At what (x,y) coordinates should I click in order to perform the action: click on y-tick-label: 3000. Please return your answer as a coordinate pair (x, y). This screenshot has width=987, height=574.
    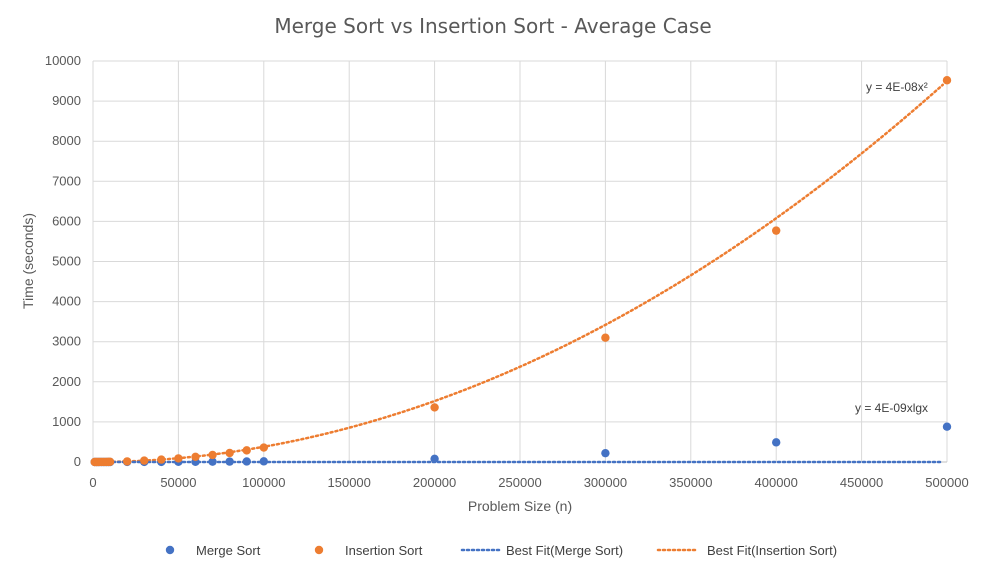
    Looking at the image, I should click on (66, 341).